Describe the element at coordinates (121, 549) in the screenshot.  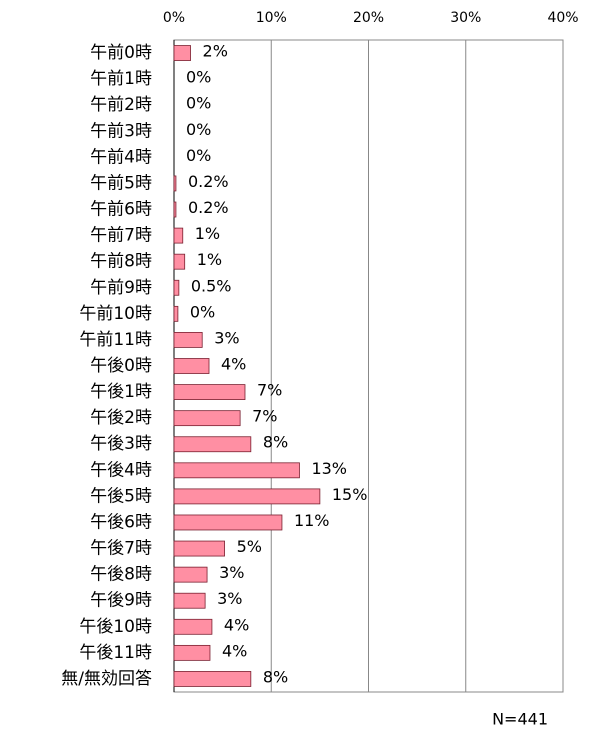
I see `y-tick-label: 午後7時` at that location.